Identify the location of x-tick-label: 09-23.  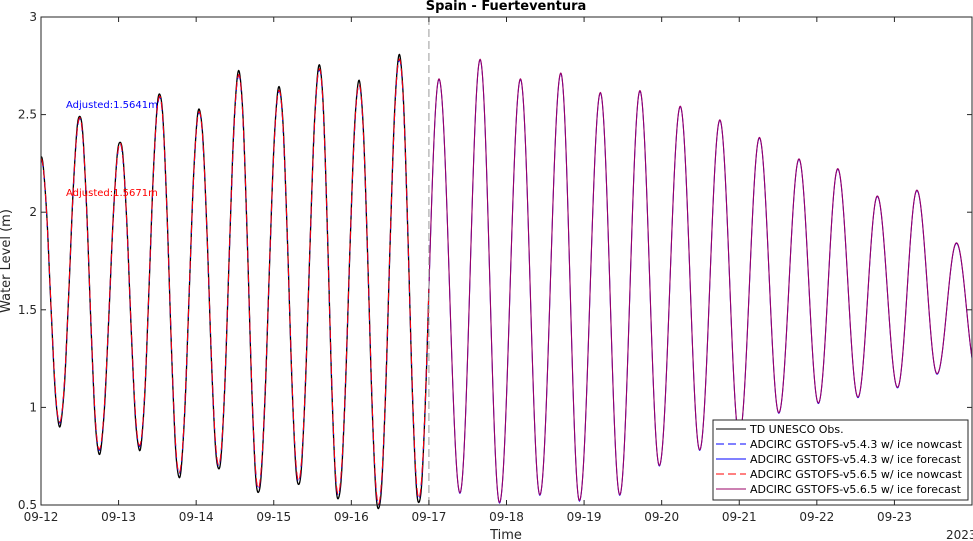
(894, 517).